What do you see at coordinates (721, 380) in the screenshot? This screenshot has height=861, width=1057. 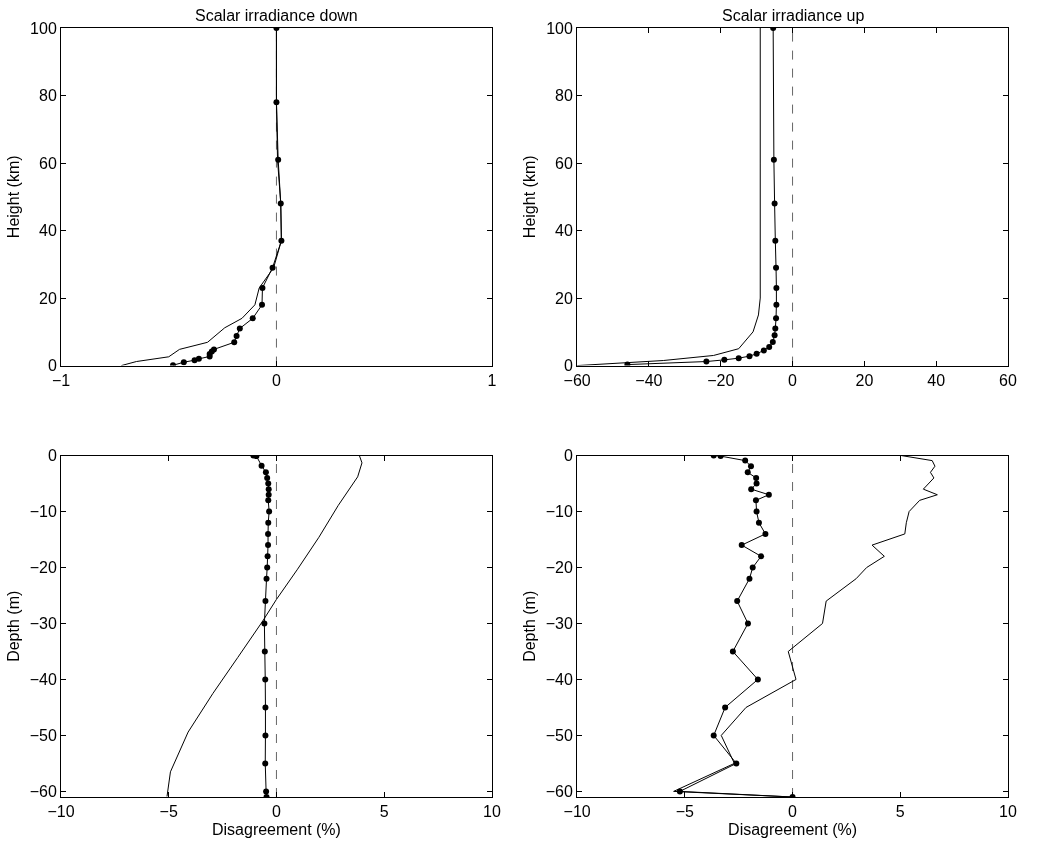 I see `x-tick-label: −20` at bounding box center [721, 380].